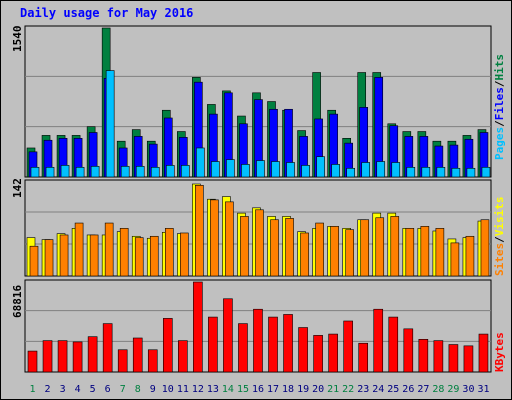 This screenshot has height=400, width=512. What do you see at coordinates (17, 188) in the screenshot?
I see `visits-max-label: 142` at bounding box center [17, 188].